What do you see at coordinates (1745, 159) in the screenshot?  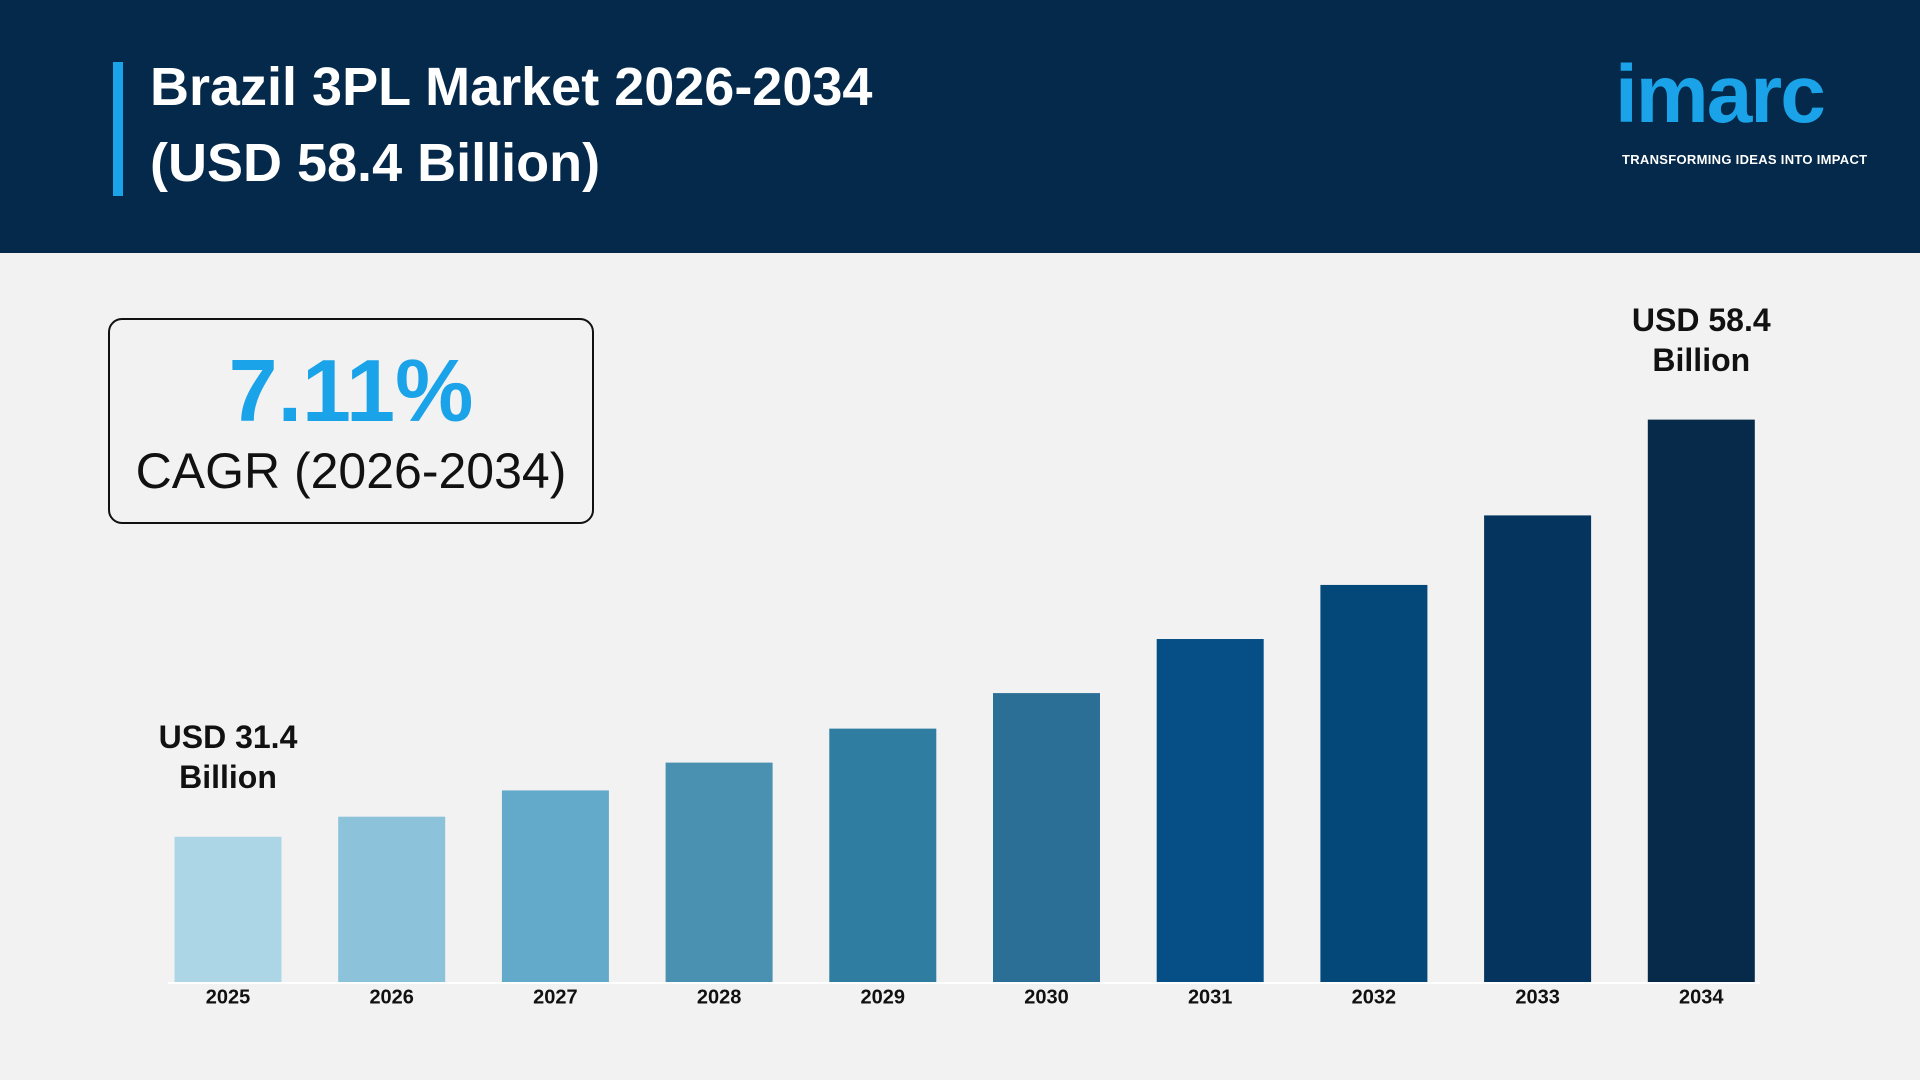 I see `tagline: TRANSFORMING IDEAS INTO IMPACT` at bounding box center [1745, 159].